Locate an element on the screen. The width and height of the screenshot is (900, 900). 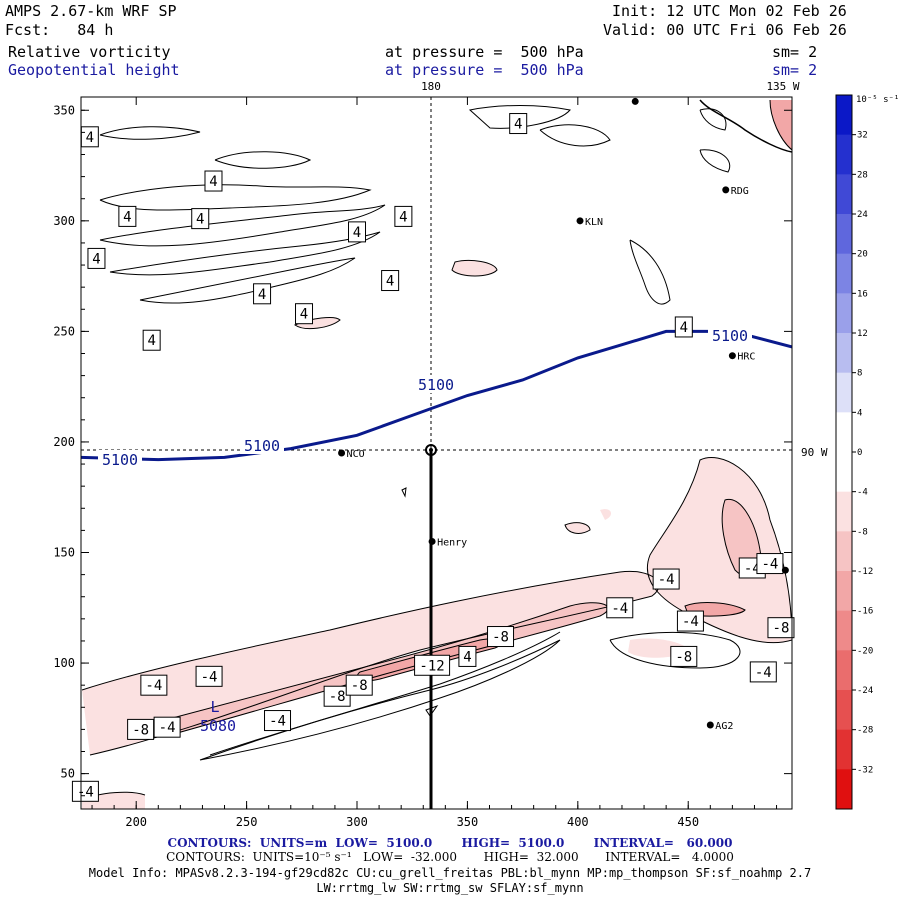
x-tick-label: 200 is located at coordinates (136, 822).